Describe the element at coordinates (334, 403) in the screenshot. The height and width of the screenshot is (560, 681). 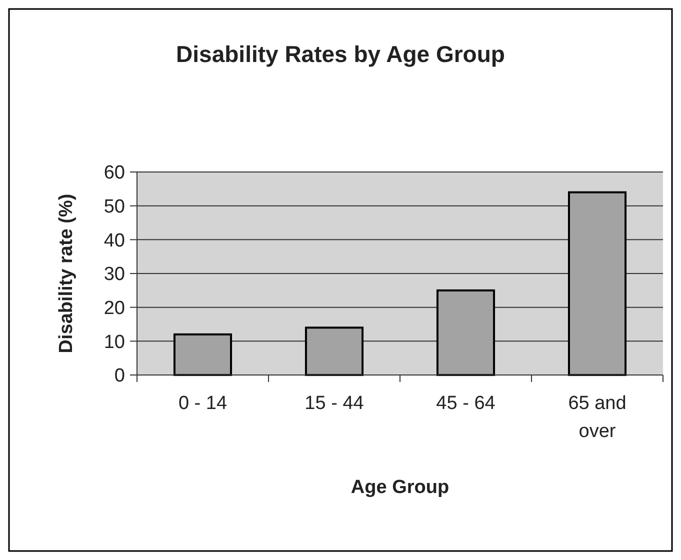
I see `x-tick-label: 15 - 44` at that location.